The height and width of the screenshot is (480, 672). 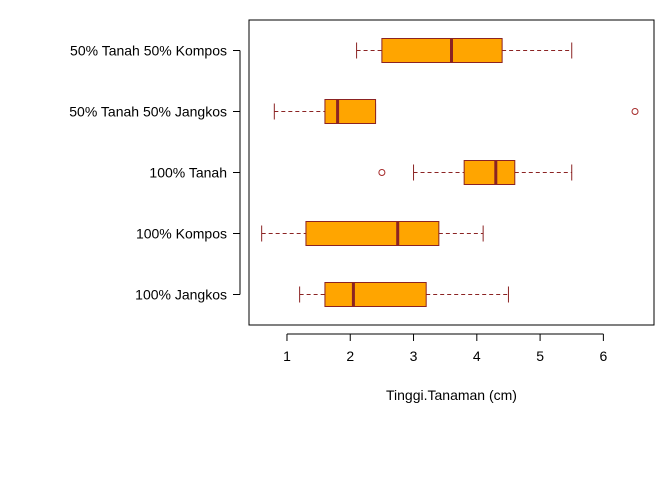 What do you see at coordinates (181, 234) in the screenshot?
I see `y-tick-label: 100% Kompos` at bounding box center [181, 234].